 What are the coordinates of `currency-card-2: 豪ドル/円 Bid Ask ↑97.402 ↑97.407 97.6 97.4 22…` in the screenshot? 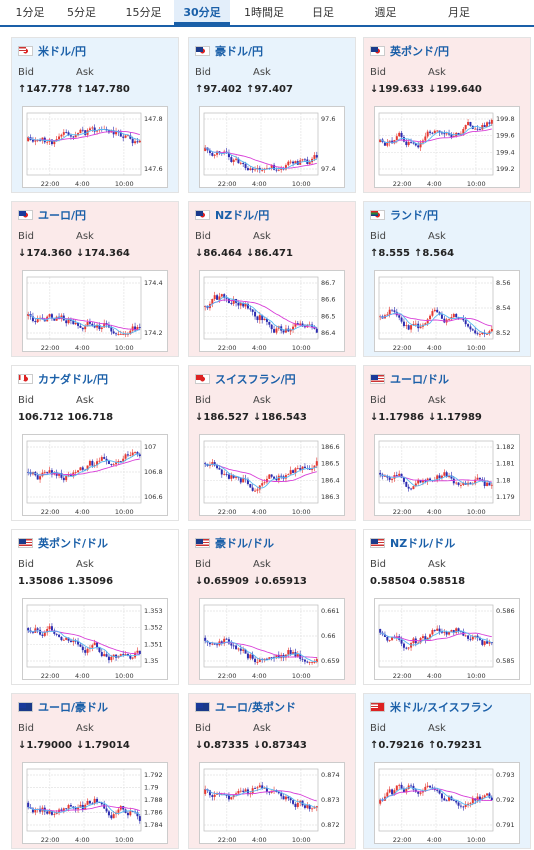 It's located at (272, 115).